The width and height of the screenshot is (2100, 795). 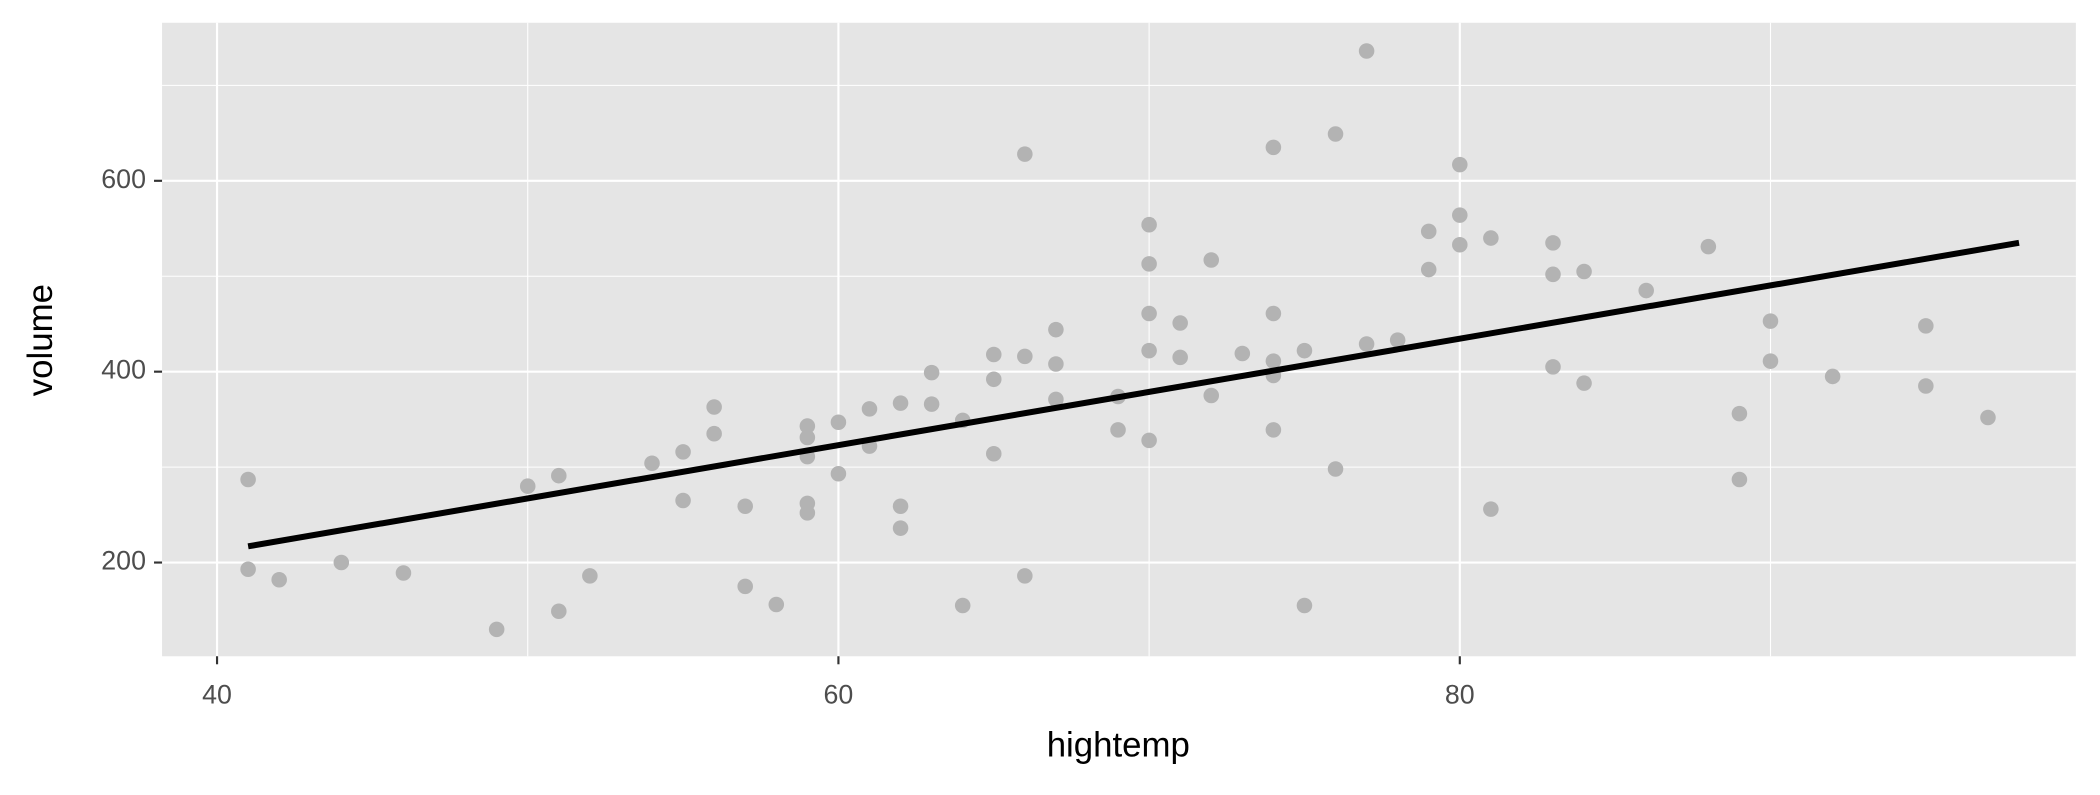 What do you see at coordinates (217, 695) in the screenshot?
I see `x-tick-label: 40` at bounding box center [217, 695].